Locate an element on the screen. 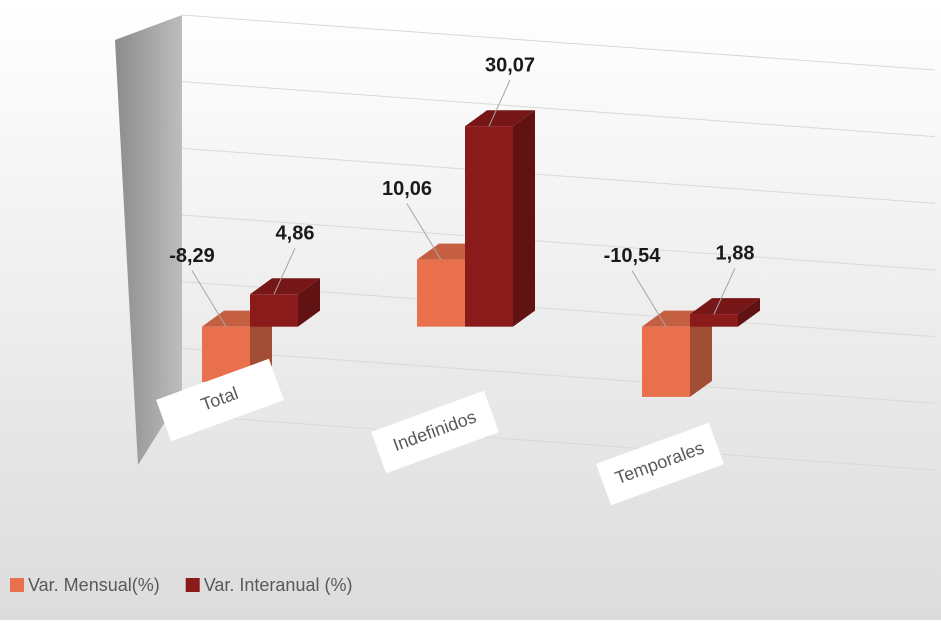  side-wall is located at coordinates (148, 240).